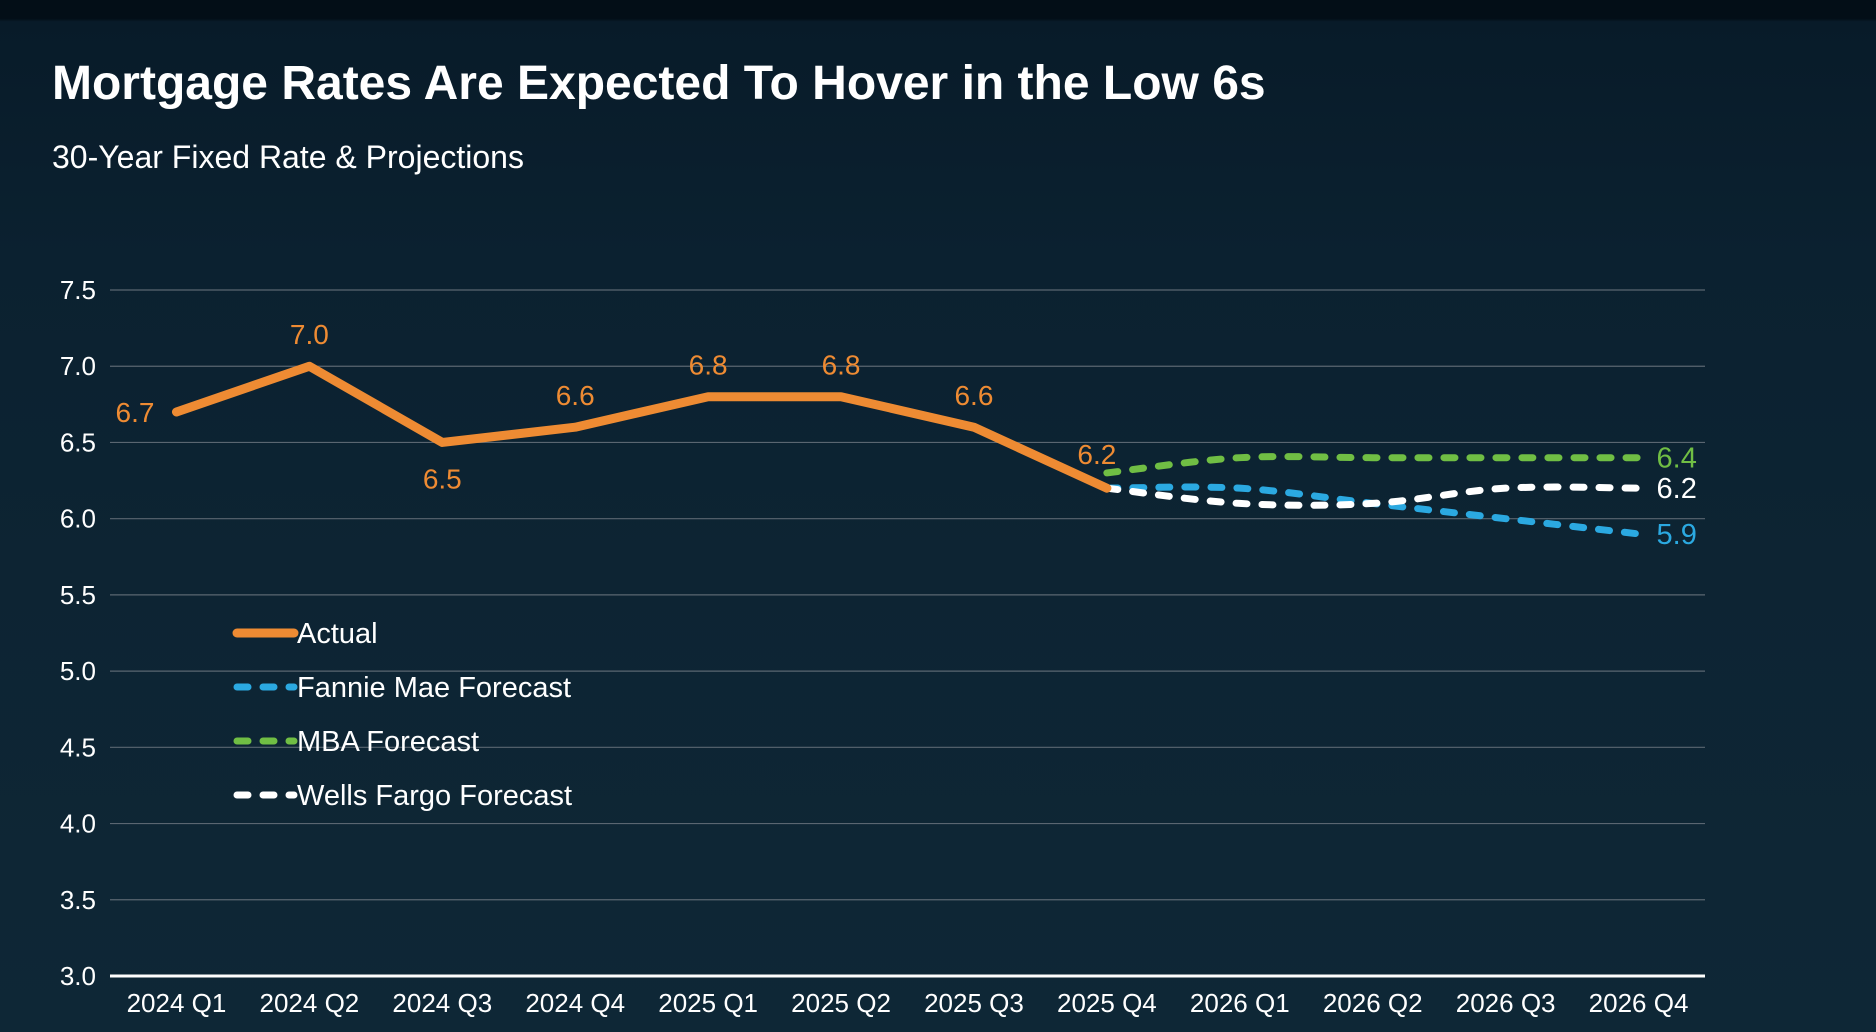 This screenshot has height=1032, width=1876. Describe the element at coordinates (337, 634) in the screenshot. I see `legend-label-actual: Actual` at that location.